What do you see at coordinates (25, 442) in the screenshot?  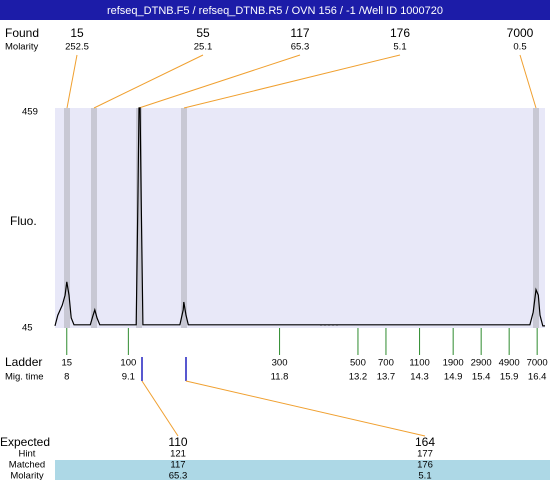 I see `expected-row-label: Expected` at bounding box center [25, 442].